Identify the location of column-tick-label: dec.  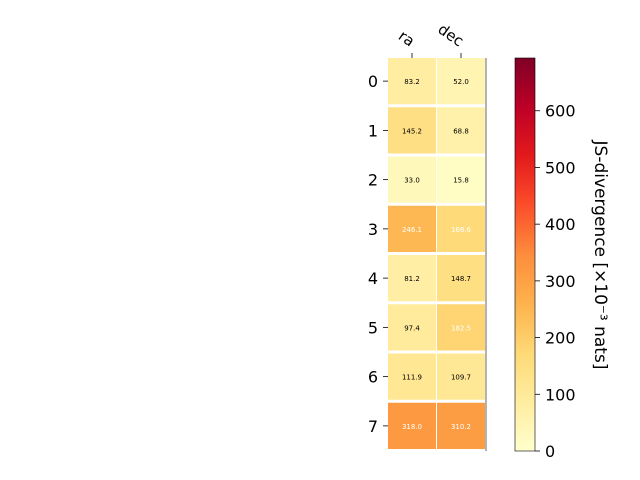
(451, 35).